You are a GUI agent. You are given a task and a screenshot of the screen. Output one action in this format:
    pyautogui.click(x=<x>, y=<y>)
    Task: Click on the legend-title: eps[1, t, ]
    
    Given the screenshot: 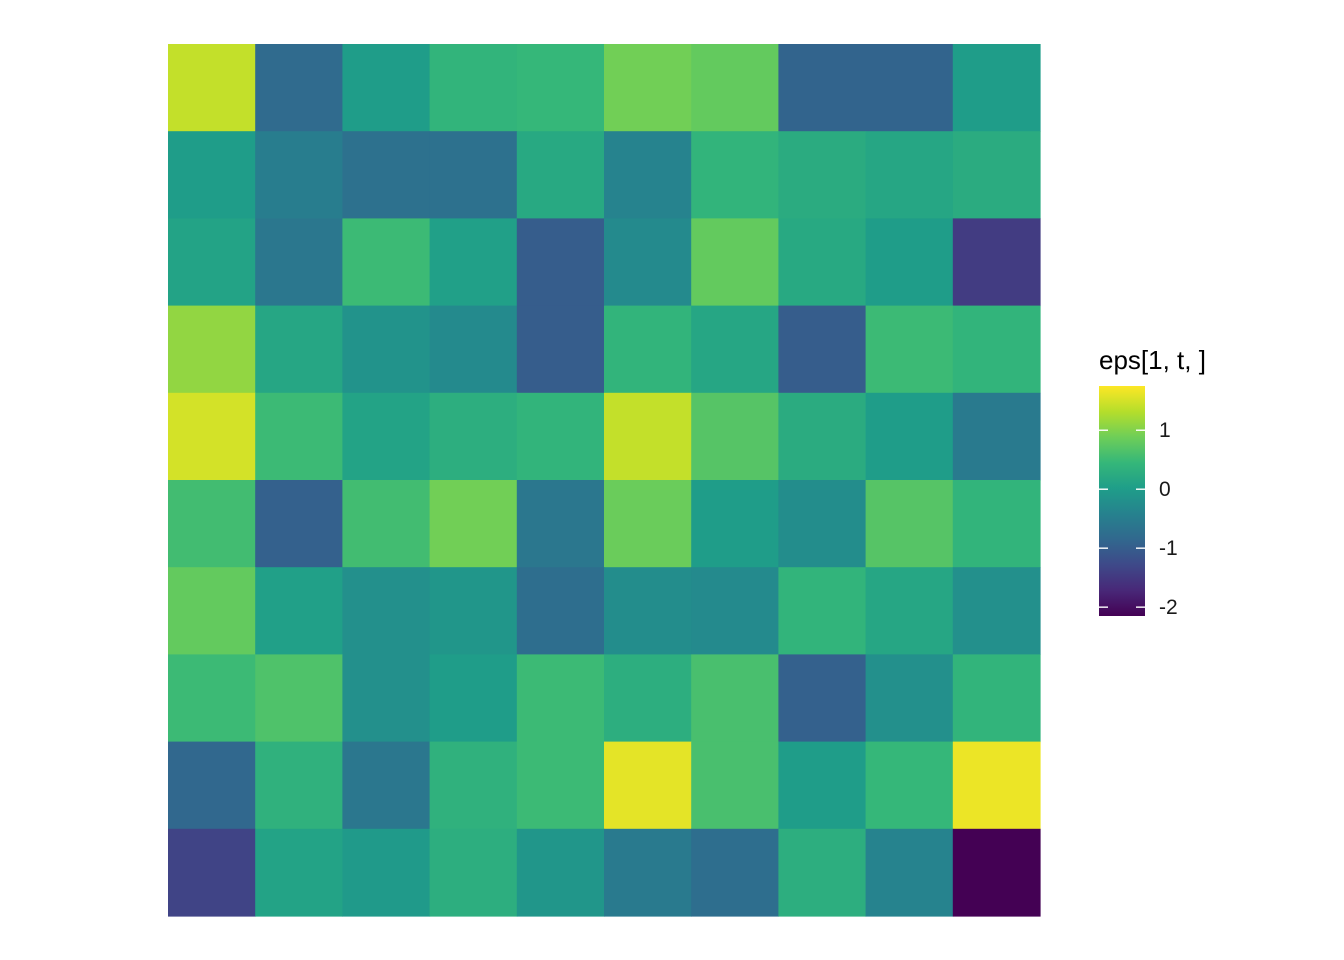 What is the action you would take?
    pyautogui.click(x=1152, y=360)
    